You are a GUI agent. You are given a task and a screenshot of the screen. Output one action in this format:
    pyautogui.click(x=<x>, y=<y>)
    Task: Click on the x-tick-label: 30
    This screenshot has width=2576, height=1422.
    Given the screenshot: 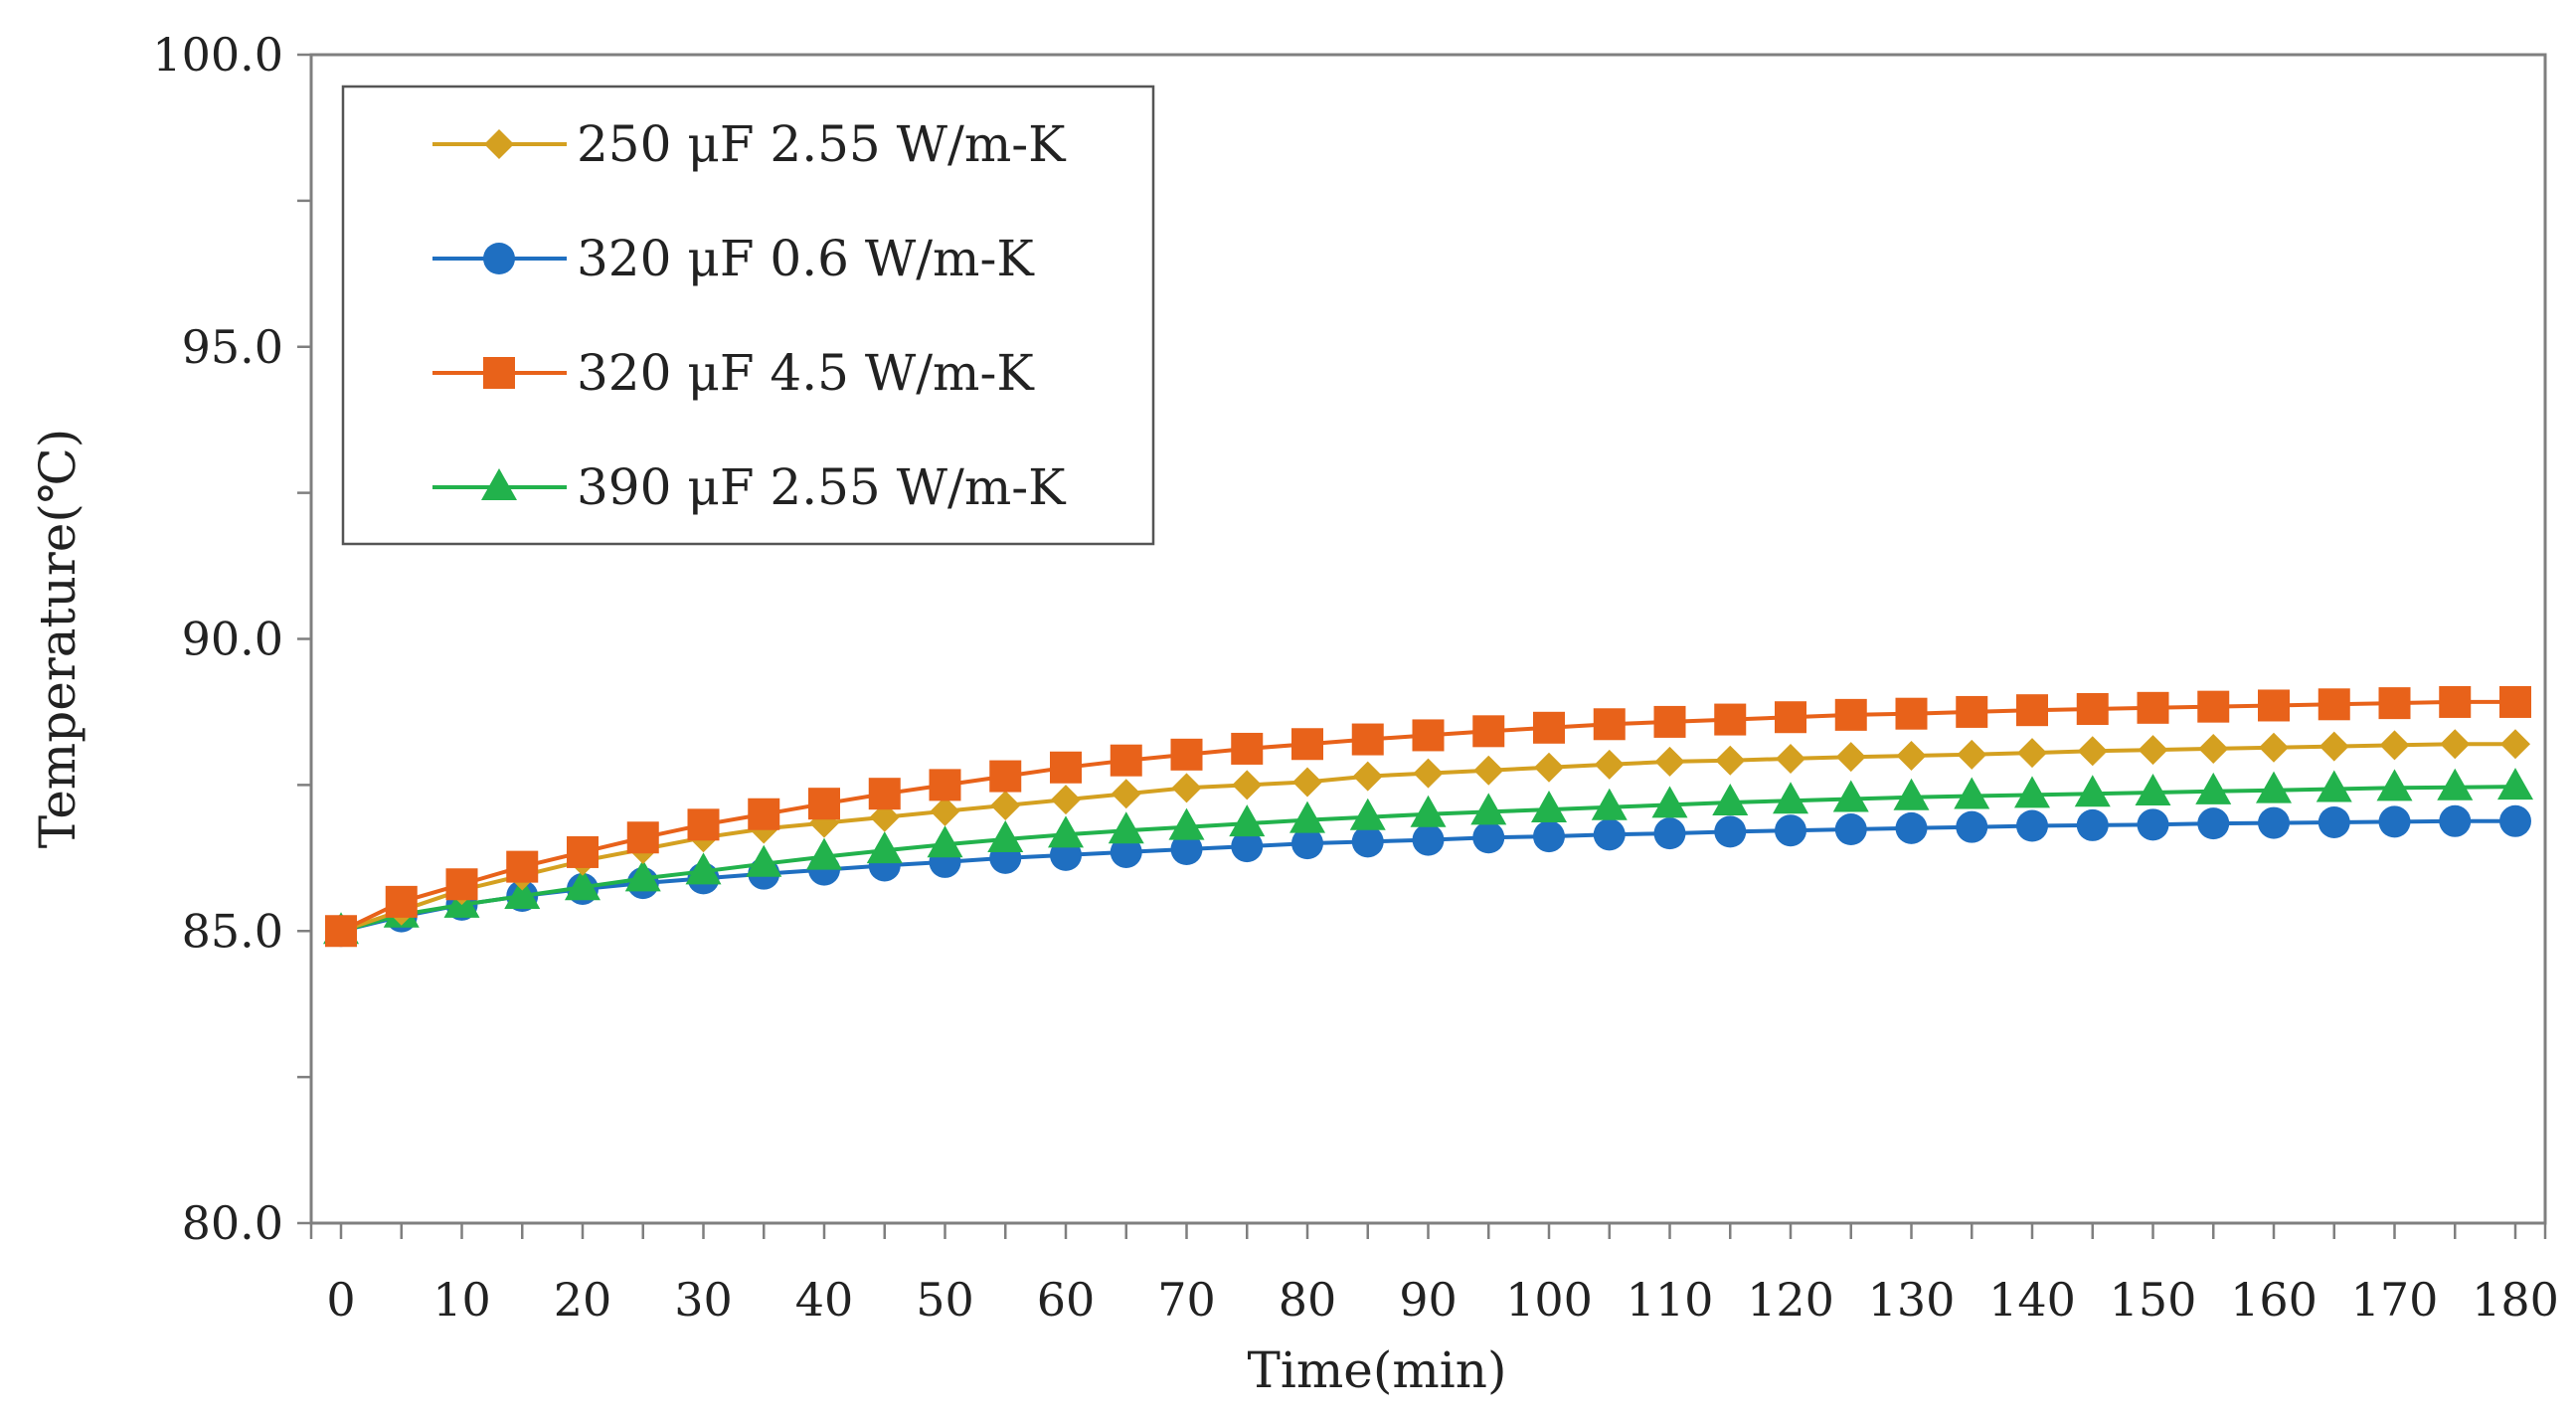 What is the action you would take?
    pyautogui.click(x=703, y=1300)
    